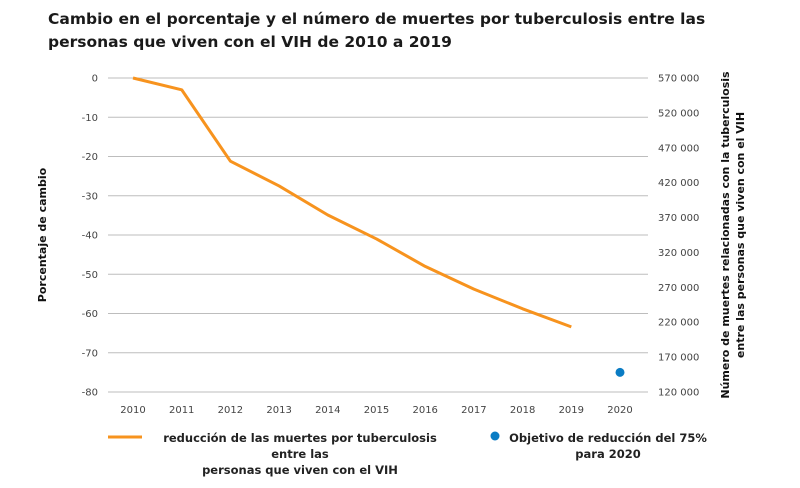  Describe the element at coordinates (678, 253) in the screenshot. I see `y2-tick-label: 320 000` at that location.